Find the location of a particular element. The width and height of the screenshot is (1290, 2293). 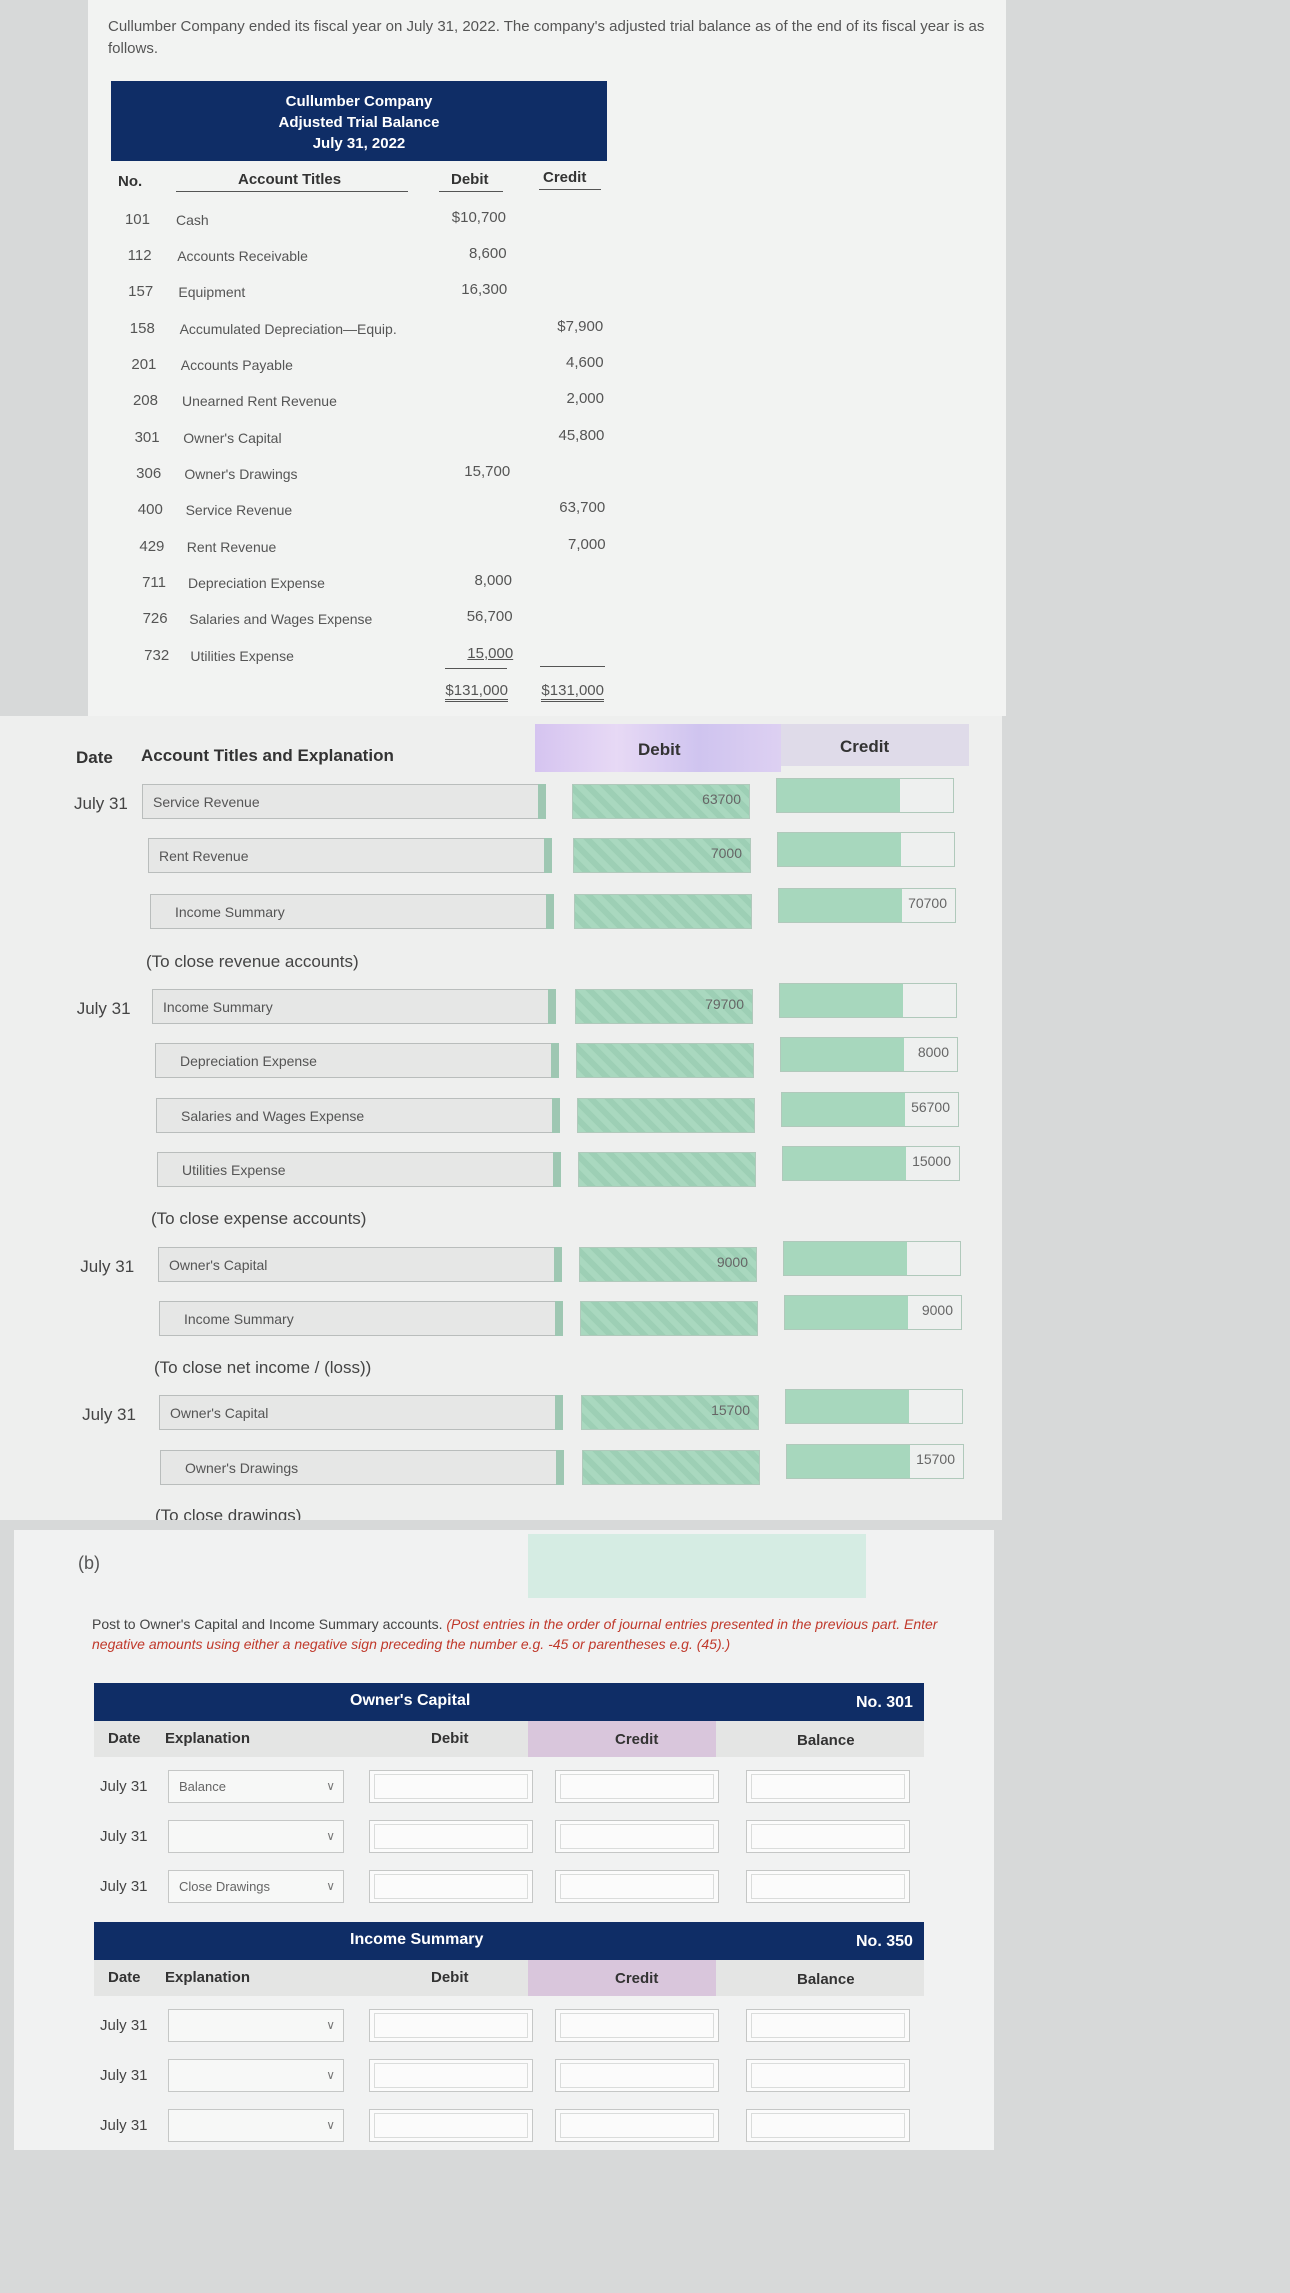

tb-account-no: 301 is located at coordinates (147, 437).